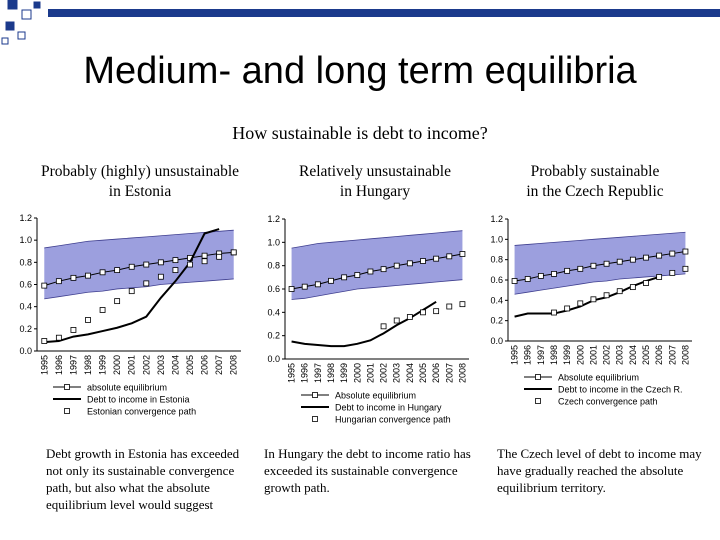 This screenshot has height=540, width=720. What do you see at coordinates (595, 191) in the screenshot?
I see `heading-czech-line2: in the Czech Republic` at bounding box center [595, 191].